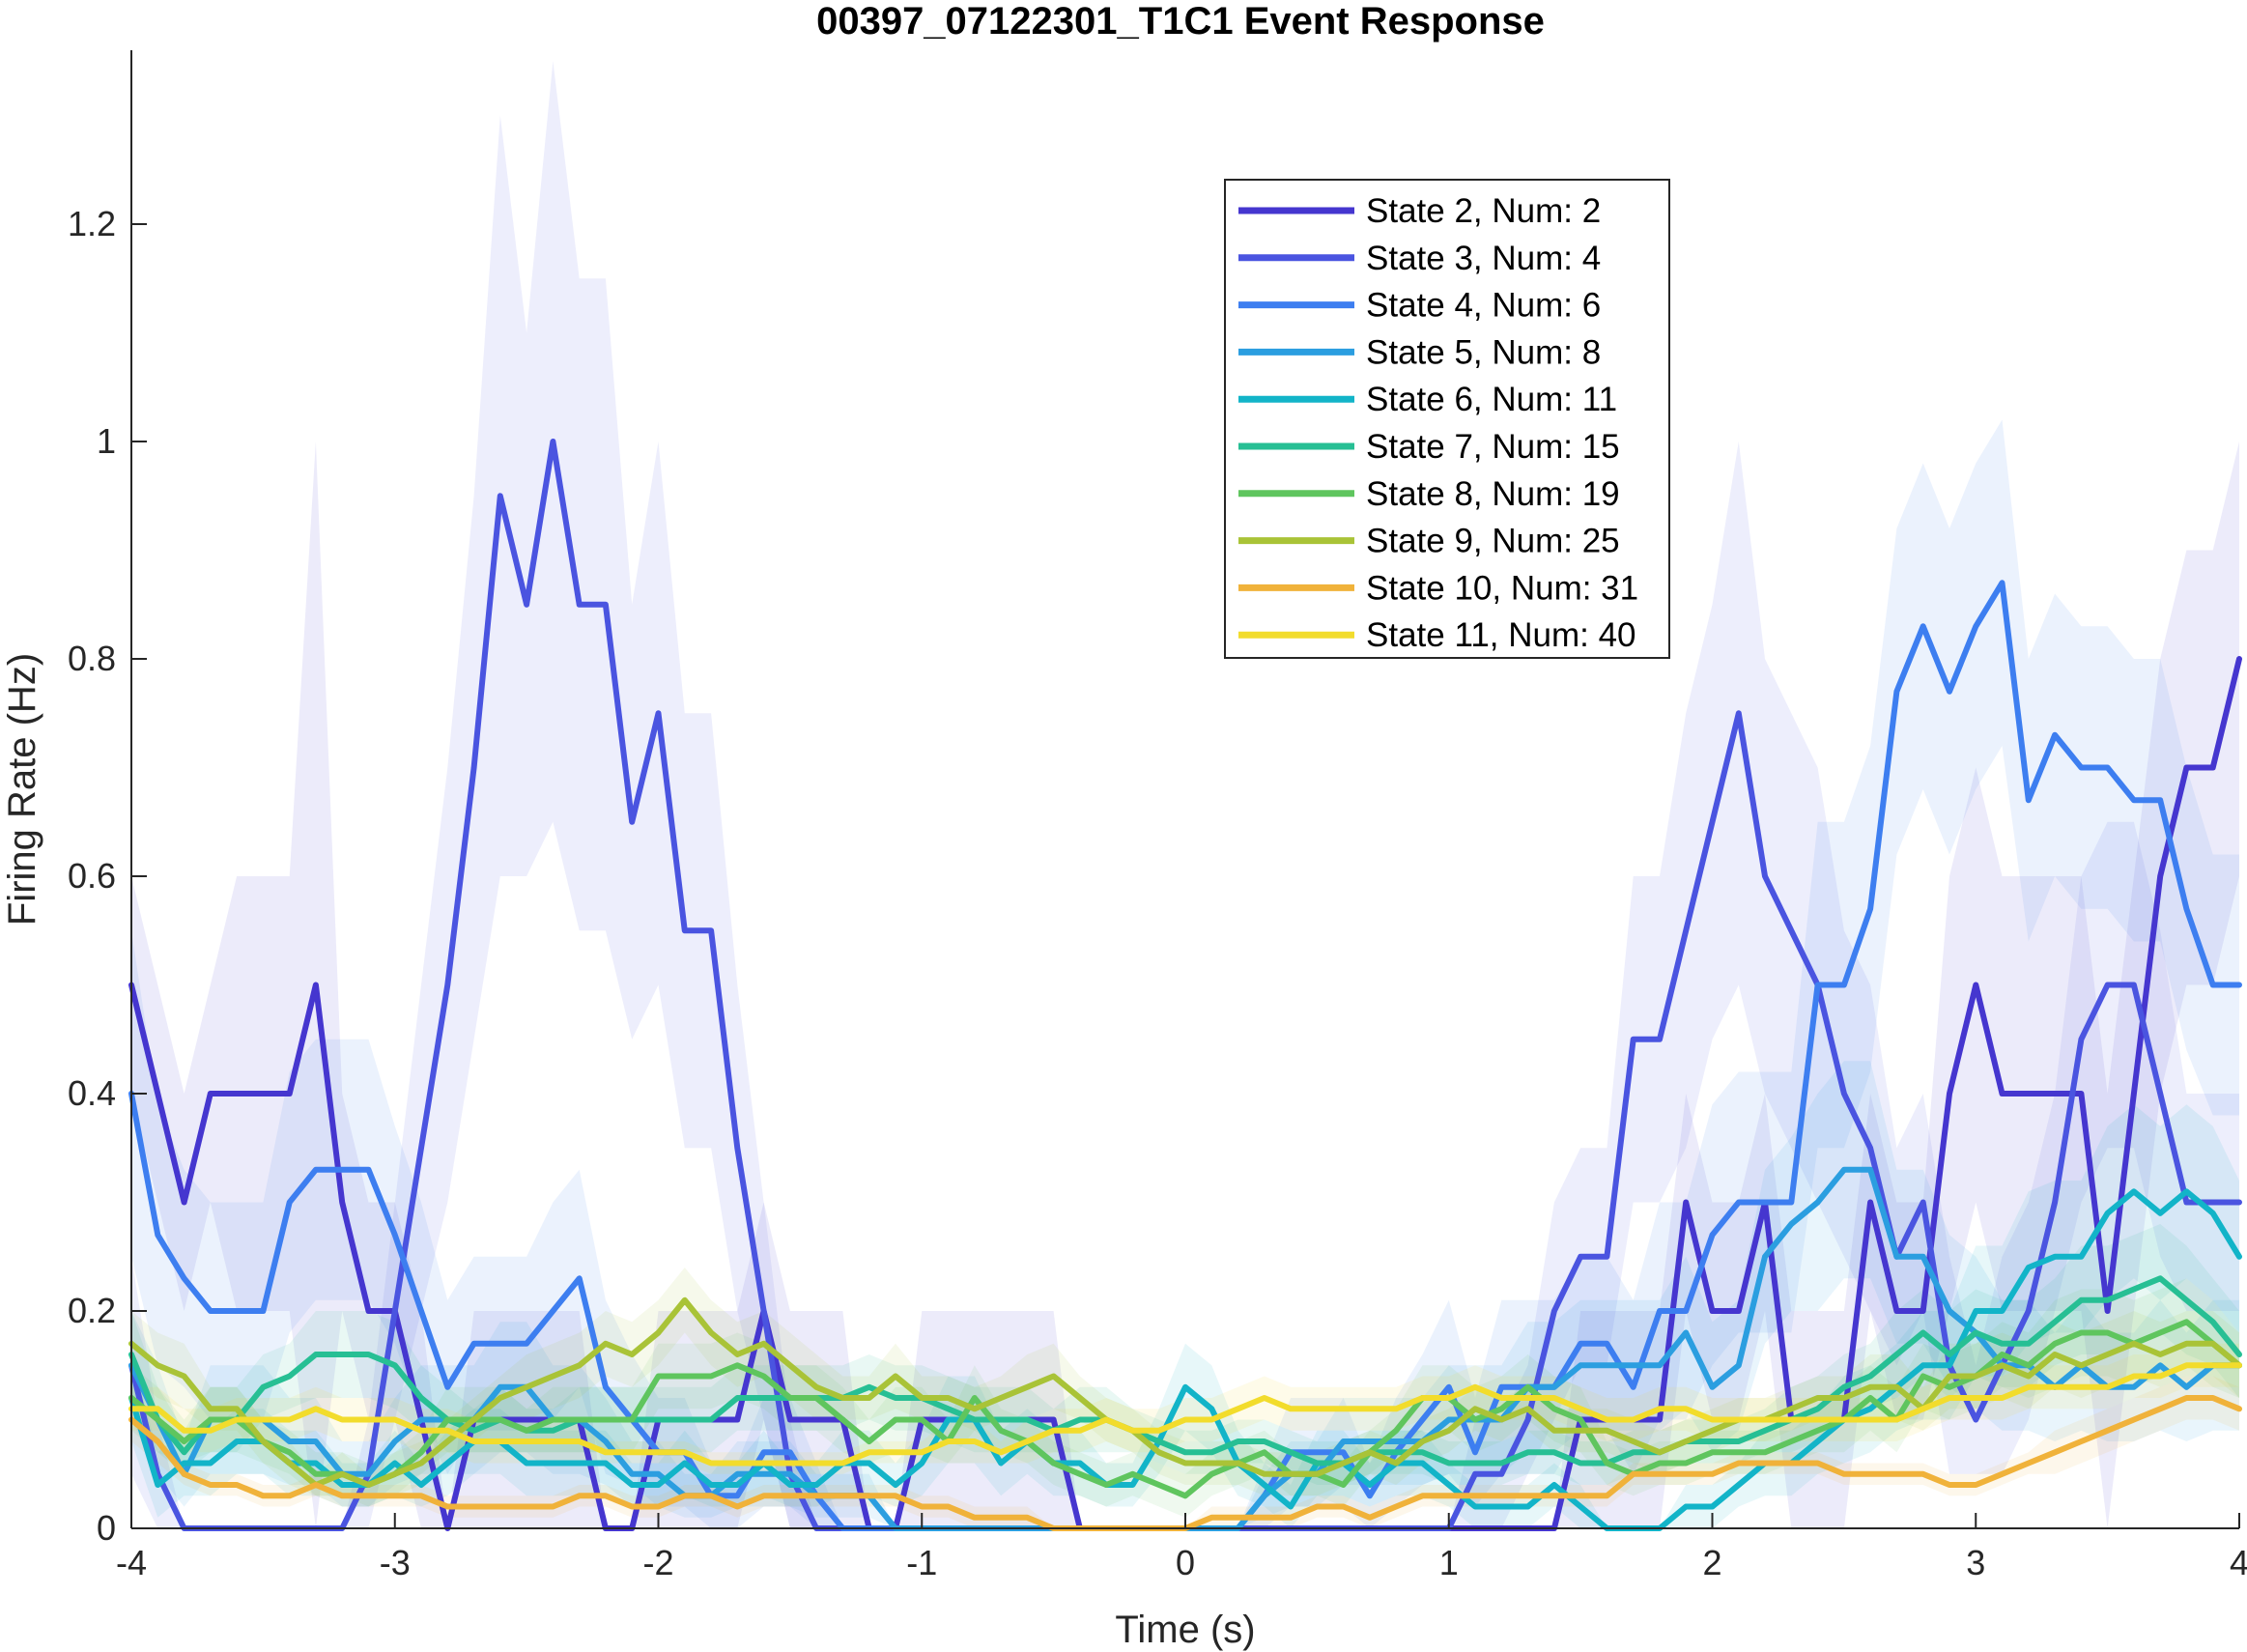 The height and width of the screenshot is (1652, 2247). I want to click on y-tick-label: 0.2, so click(92, 1310).